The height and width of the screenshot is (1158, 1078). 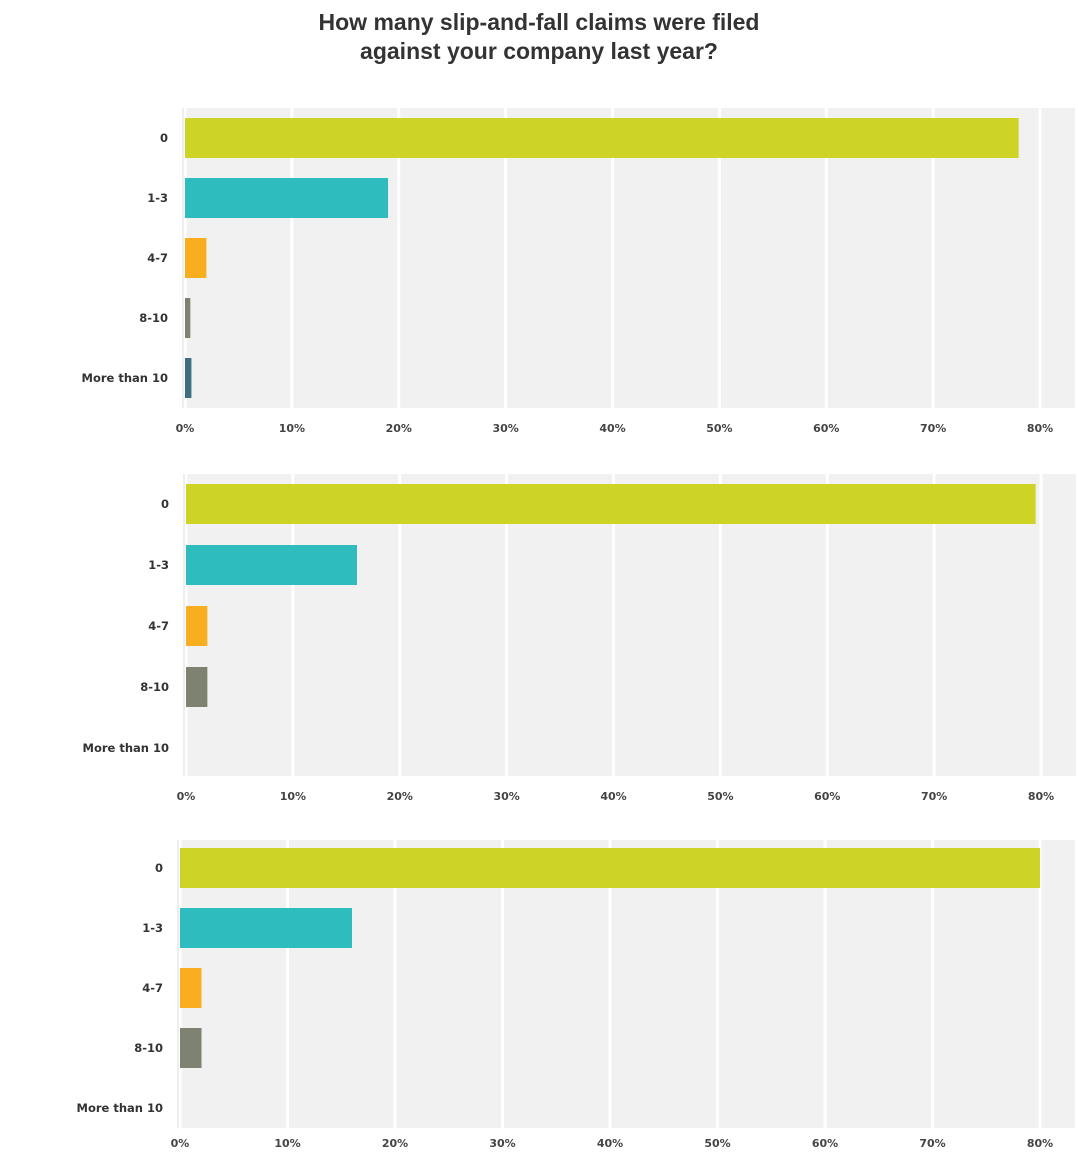 What do you see at coordinates (539, 22) in the screenshot?
I see `chart-title-line-1: How many slip-and-fall claims were filed` at bounding box center [539, 22].